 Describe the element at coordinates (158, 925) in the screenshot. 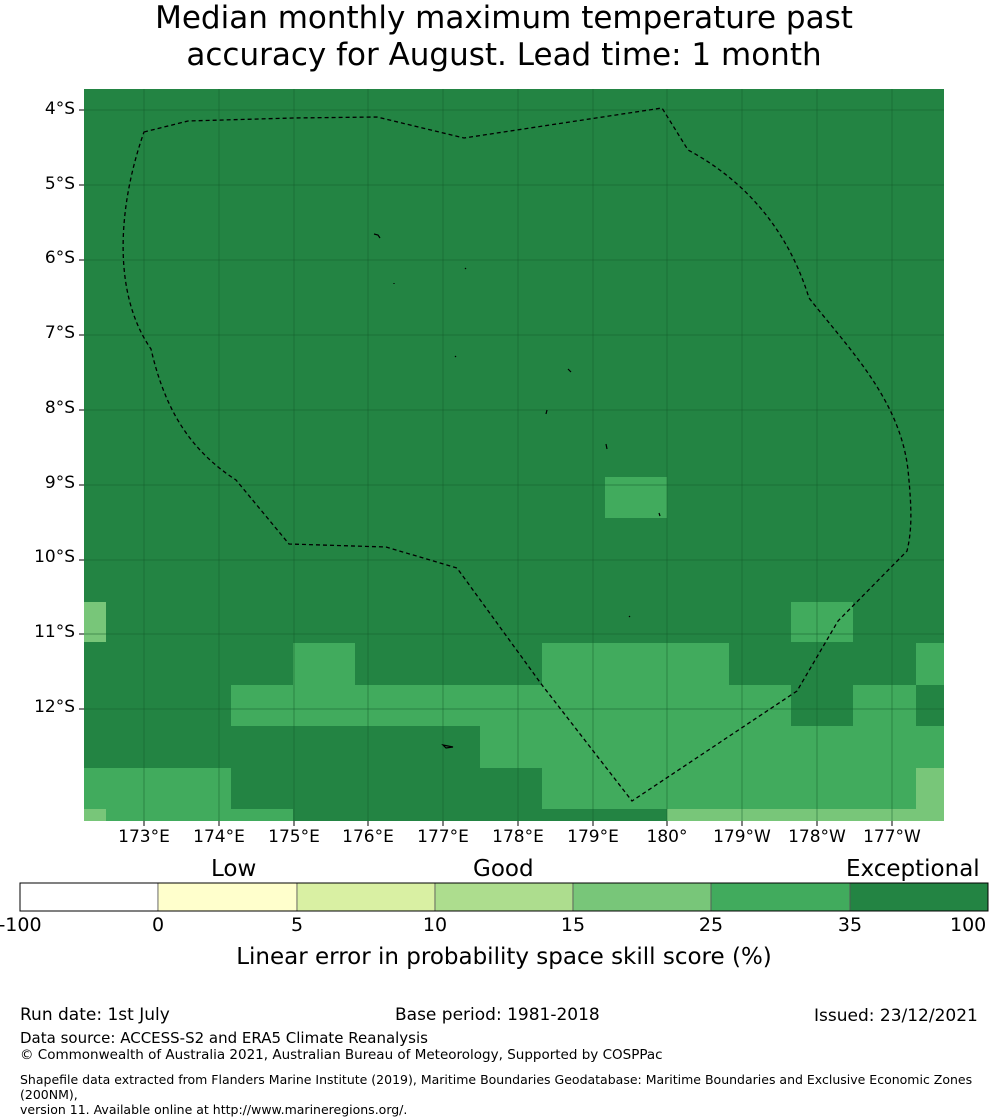

I see `colorbar-tick: 0` at that location.